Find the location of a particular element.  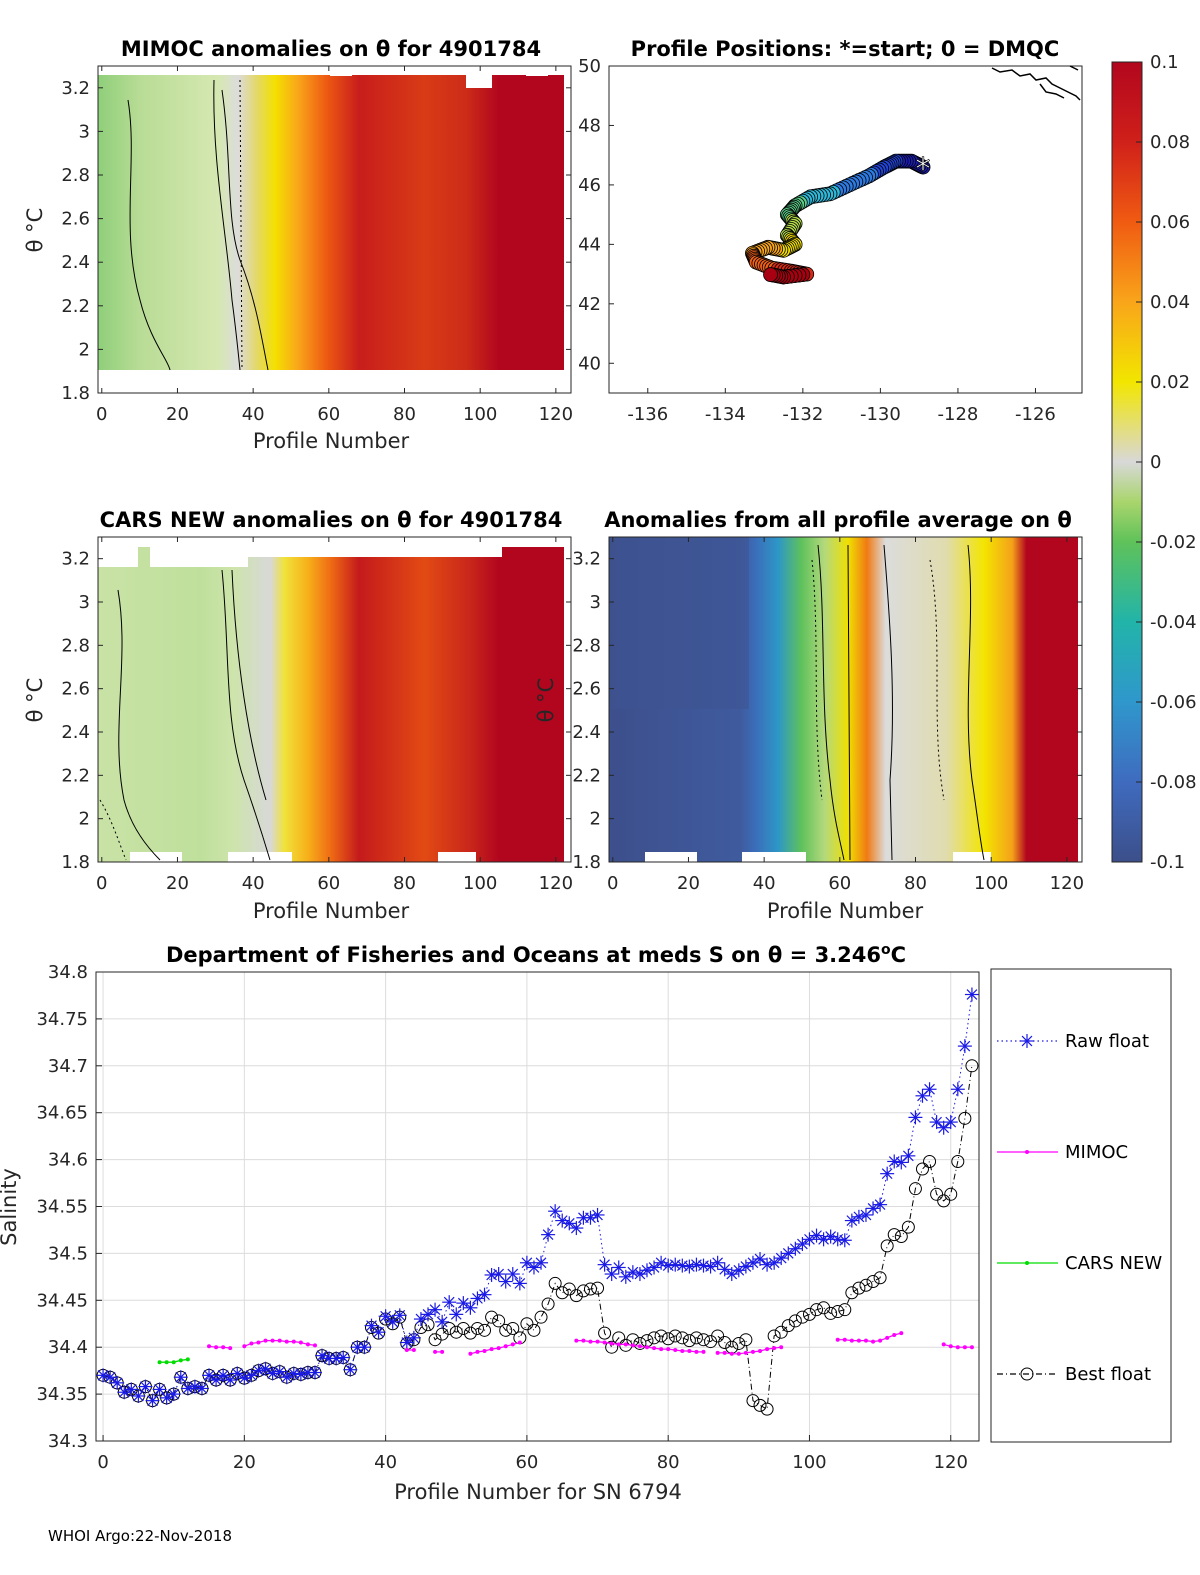

average-ylabel: θ °C is located at coordinates (546, 700).